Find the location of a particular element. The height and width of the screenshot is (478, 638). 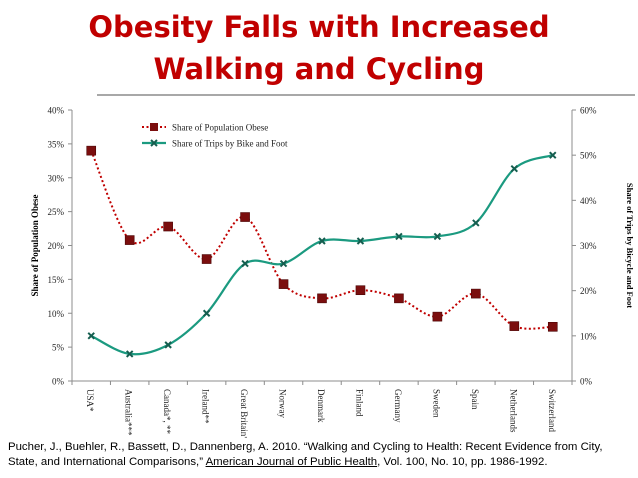

right-tick-label: 30% is located at coordinates (588, 246).